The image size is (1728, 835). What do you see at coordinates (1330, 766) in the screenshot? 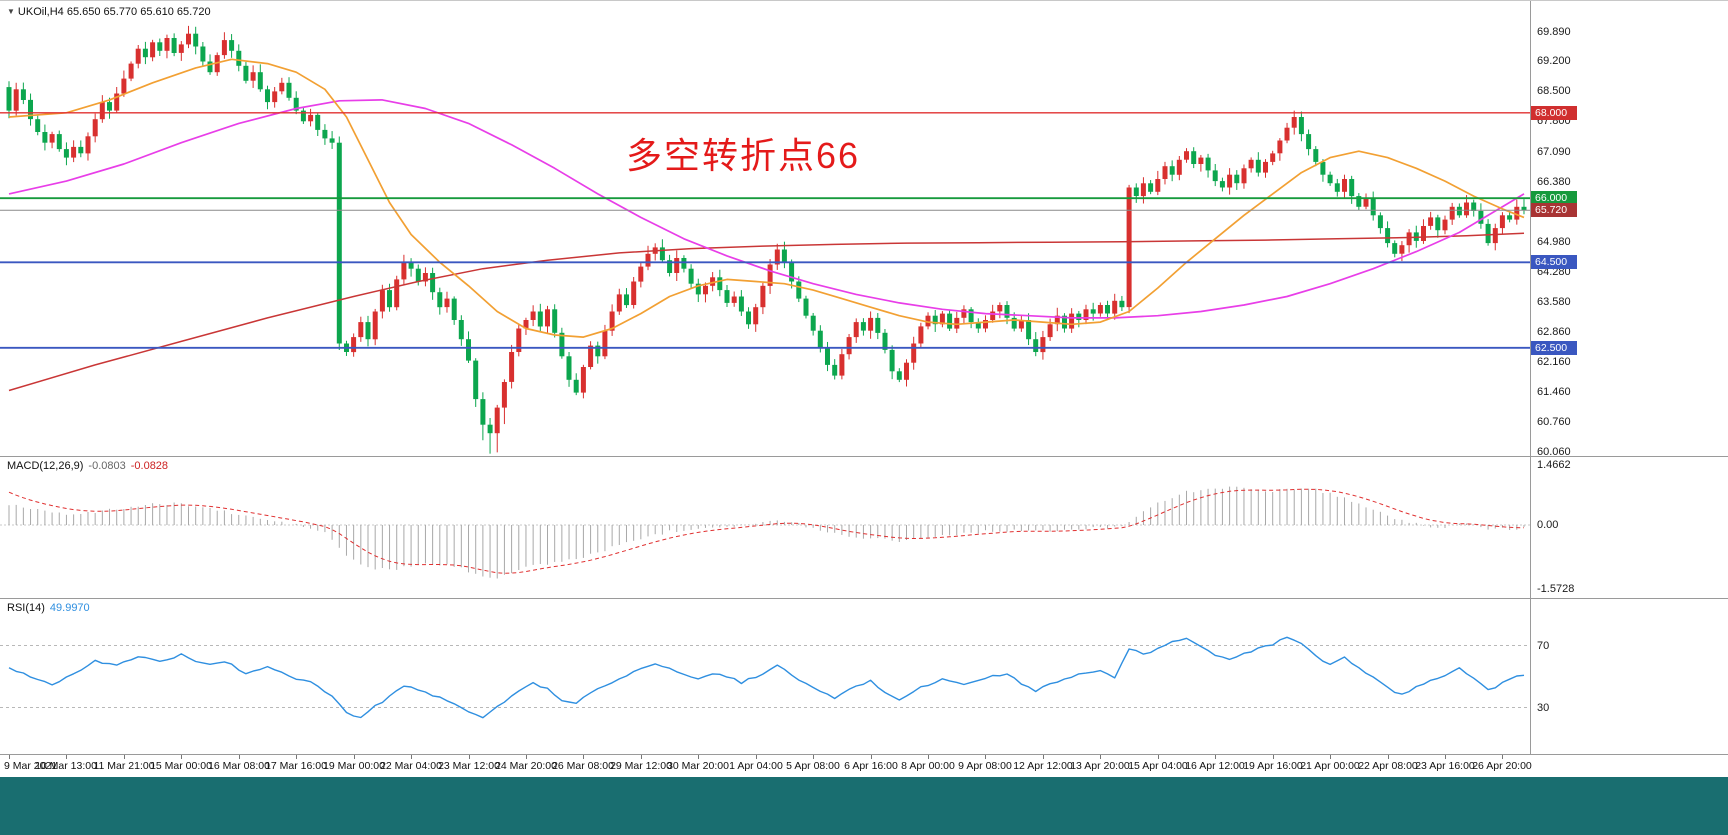
I see `time-axis-label: 21 Apr 00:00` at bounding box center [1330, 766].